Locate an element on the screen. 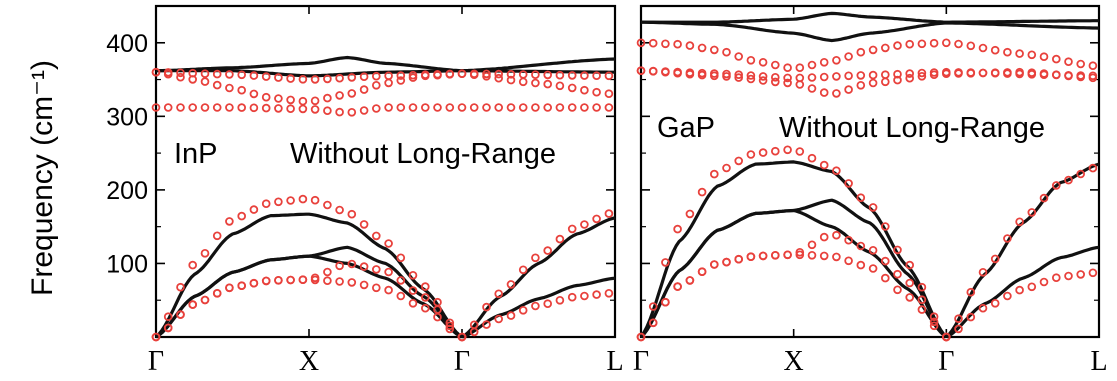 Image resolution: width=1117 pixels, height=381 pixels. y-tick-label: 200 is located at coordinates (127, 191).